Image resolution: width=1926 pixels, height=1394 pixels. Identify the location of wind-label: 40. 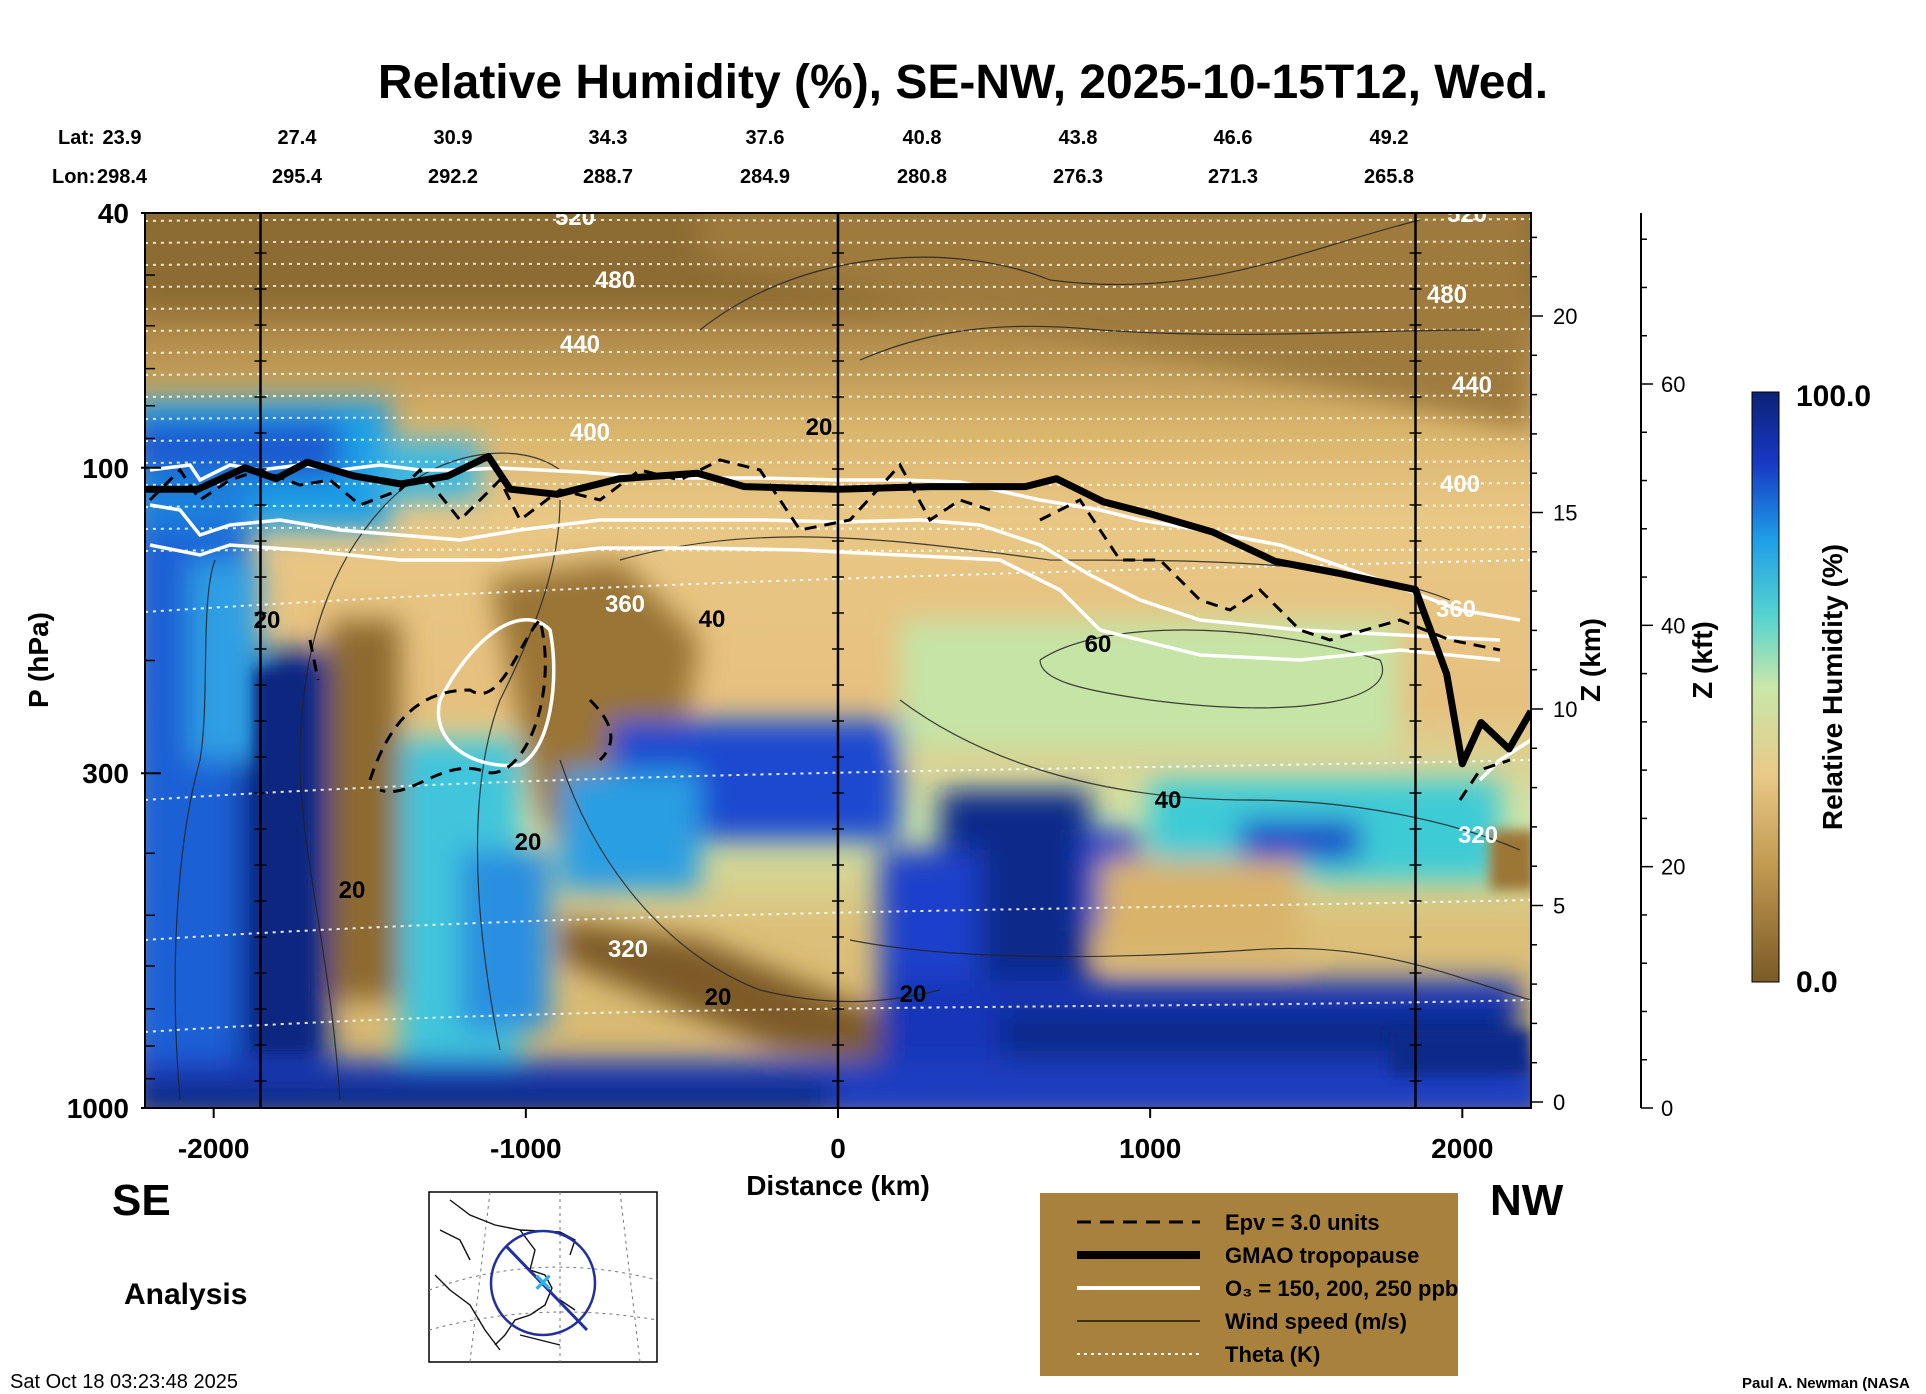
(712, 619).